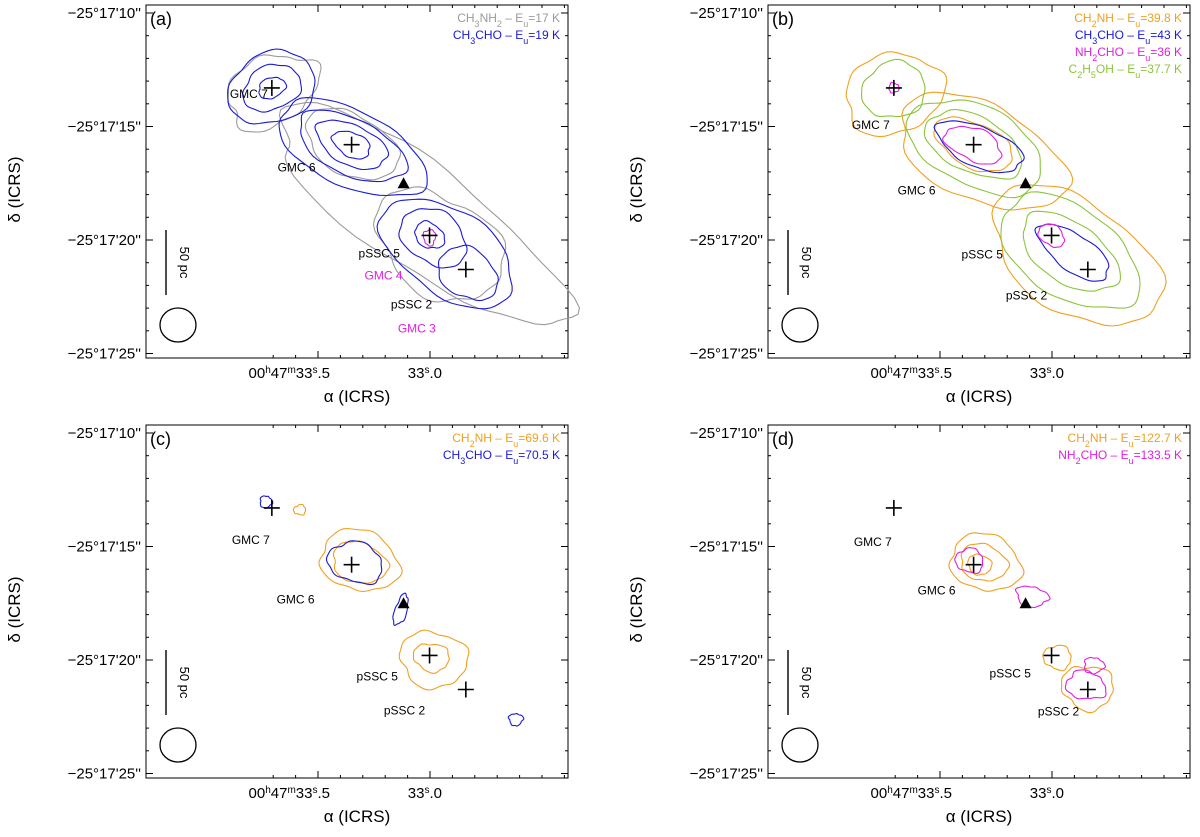 This screenshot has height=837, width=1200. Describe the element at coordinates (1128, 37) in the screenshot. I see `legend-entry-ch3cho: CH3CHO – Eu=43 K` at that location.